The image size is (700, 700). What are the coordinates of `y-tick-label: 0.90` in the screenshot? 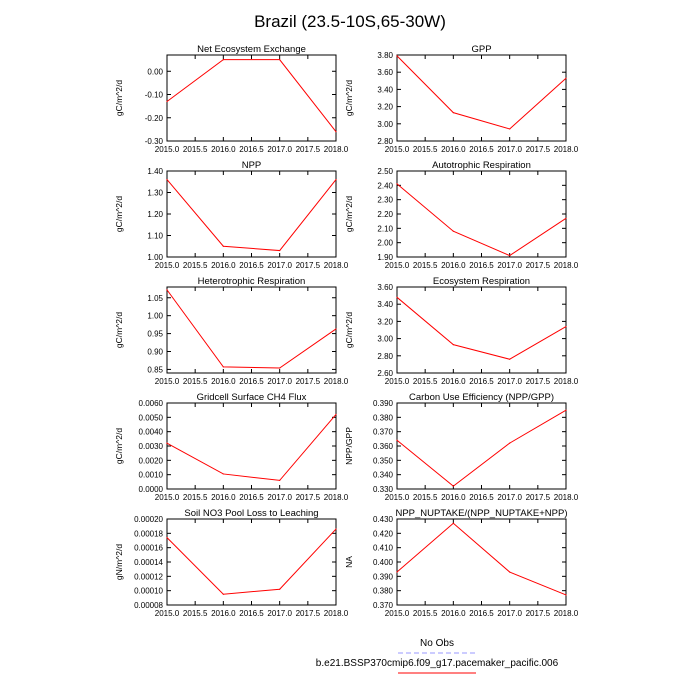 It's located at (155, 352).